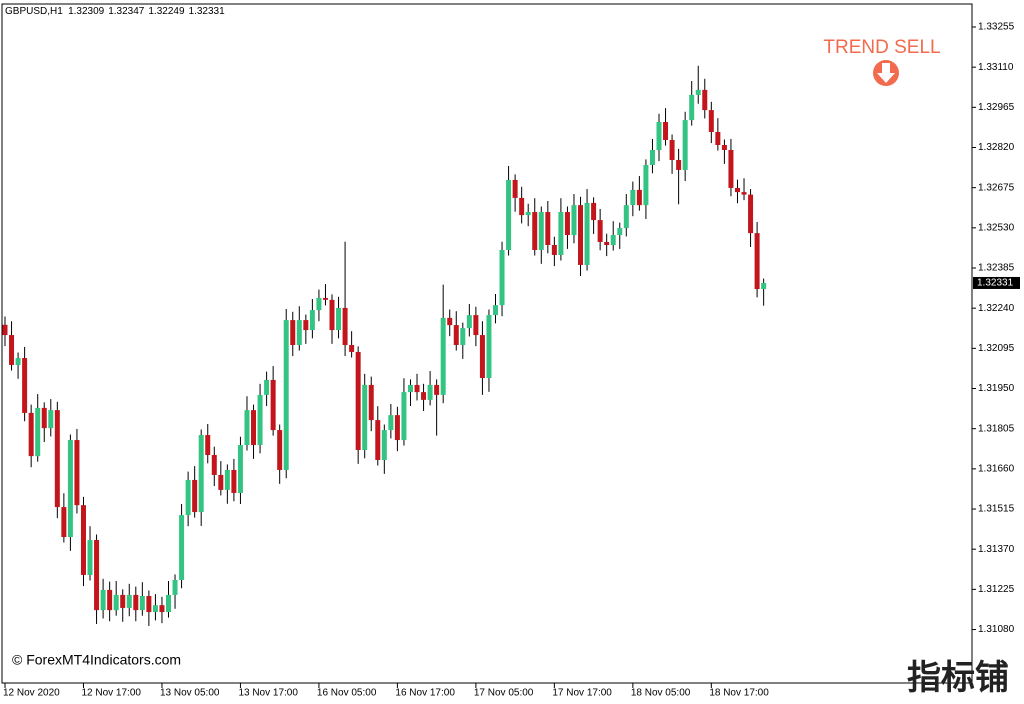  Describe the element at coordinates (996, 629) in the screenshot. I see `y-tick-label: 1.31080` at that location.